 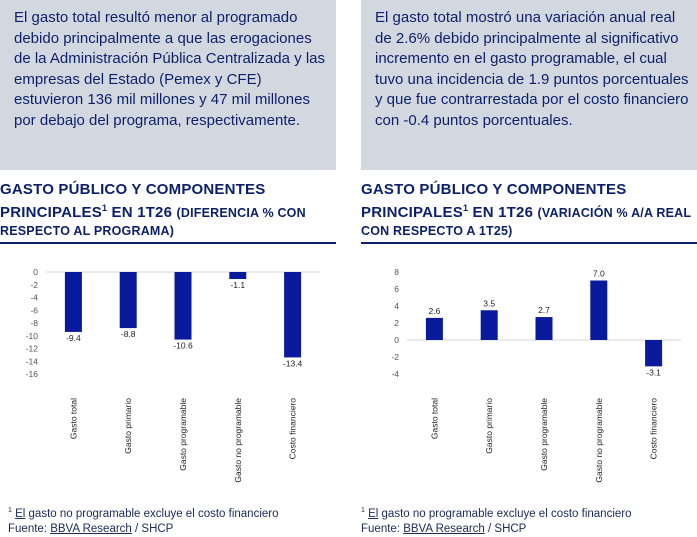 What do you see at coordinates (396, 272) in the screenshot?
I see `y-tick-label: 8` at bounding box center [396, 272].